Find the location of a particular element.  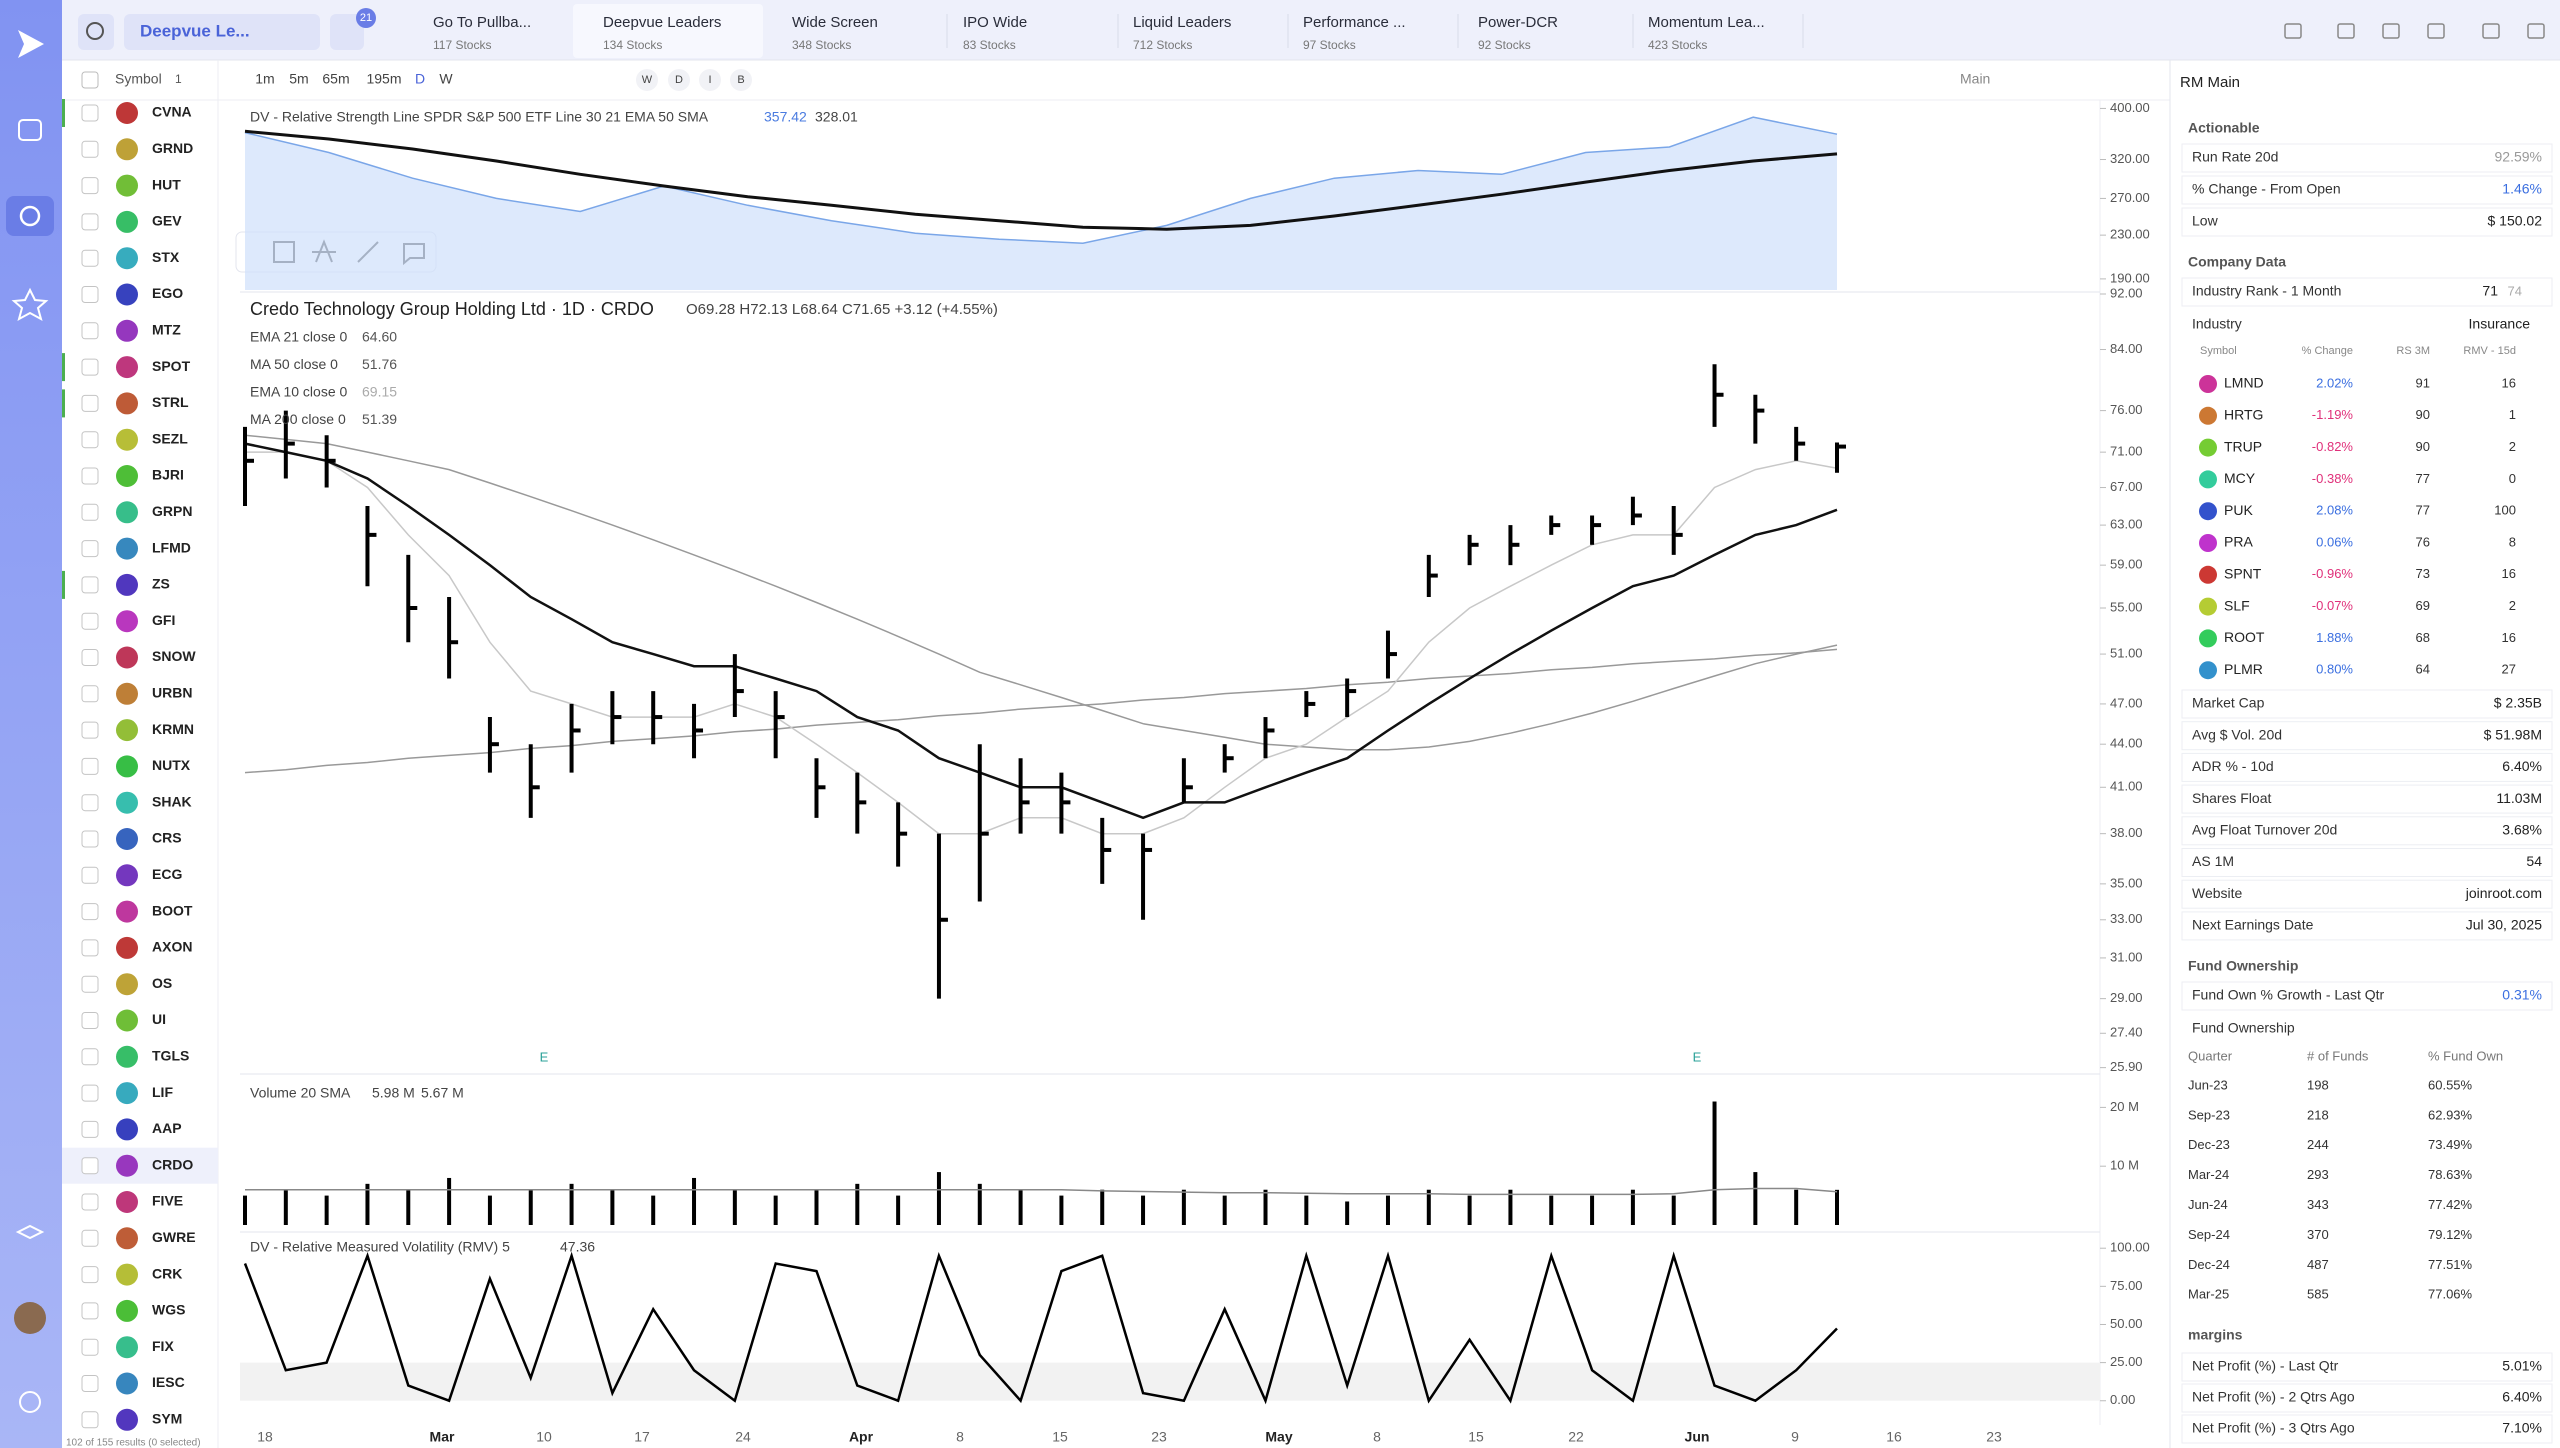

interval-button: 1m is located at coordinates (264, 79).